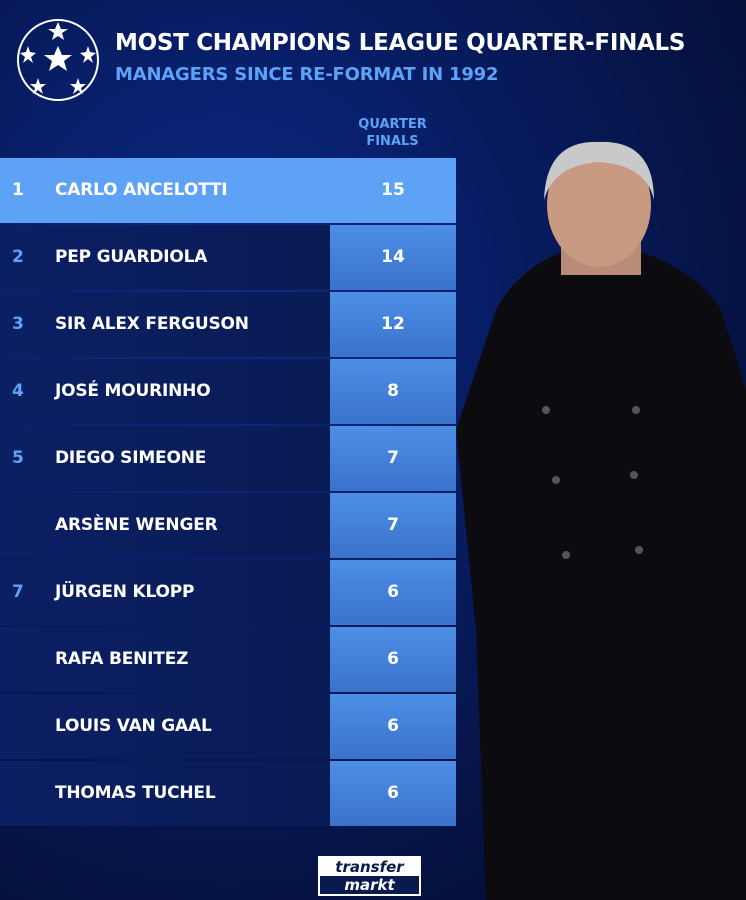  What do you see at coordinates (228, 257) in the screenshot?
I see `table-row: 2 PEP GUARDIOLA 14` at bounding box center [228, 257].